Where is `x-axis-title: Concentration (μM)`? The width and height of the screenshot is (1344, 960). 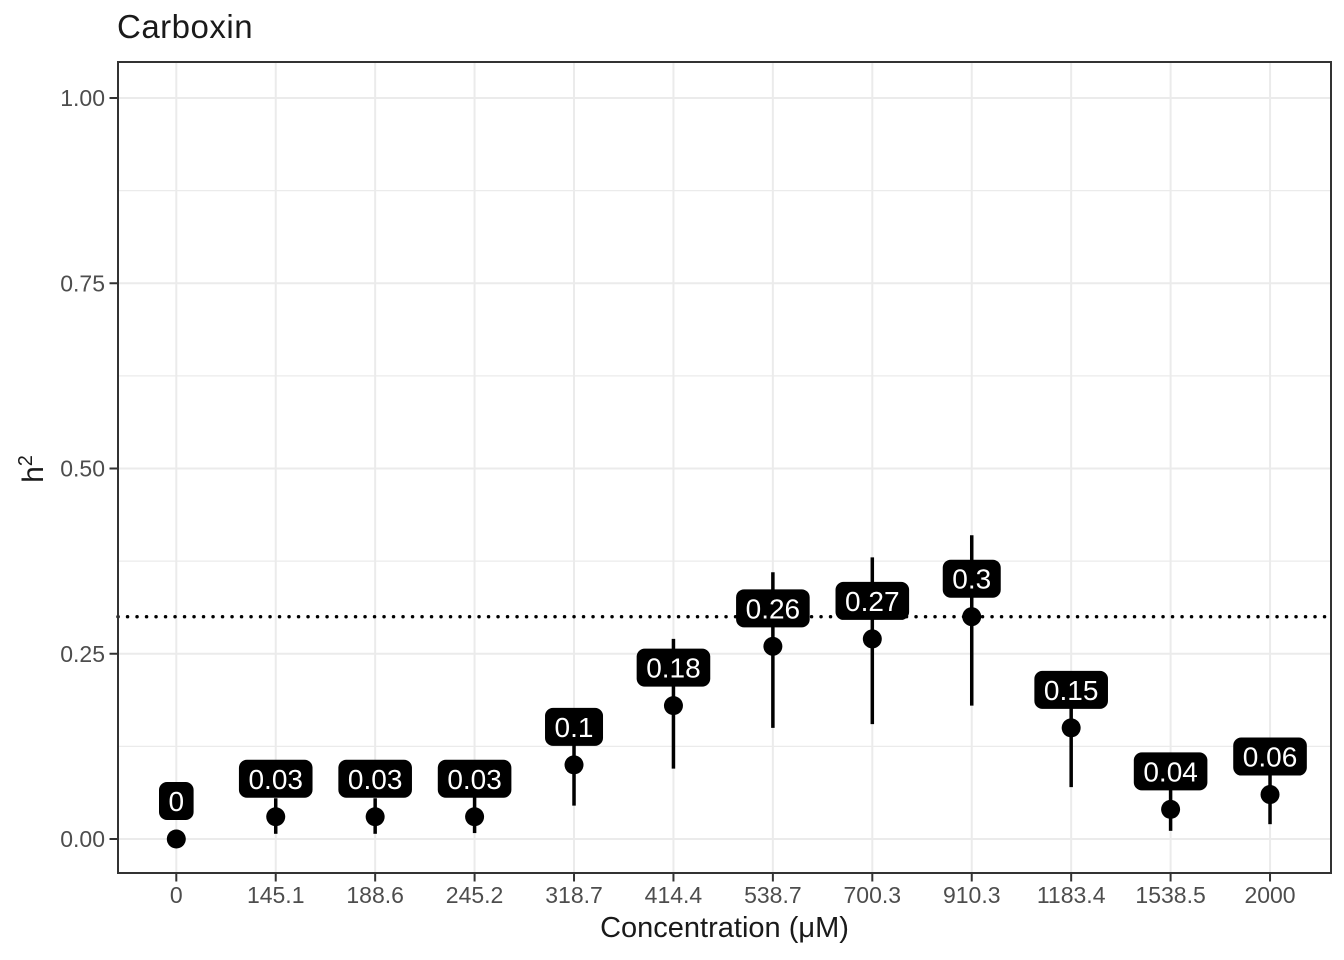
x-axis-title: Concentration (μM) is located at coordinates (724, 928).